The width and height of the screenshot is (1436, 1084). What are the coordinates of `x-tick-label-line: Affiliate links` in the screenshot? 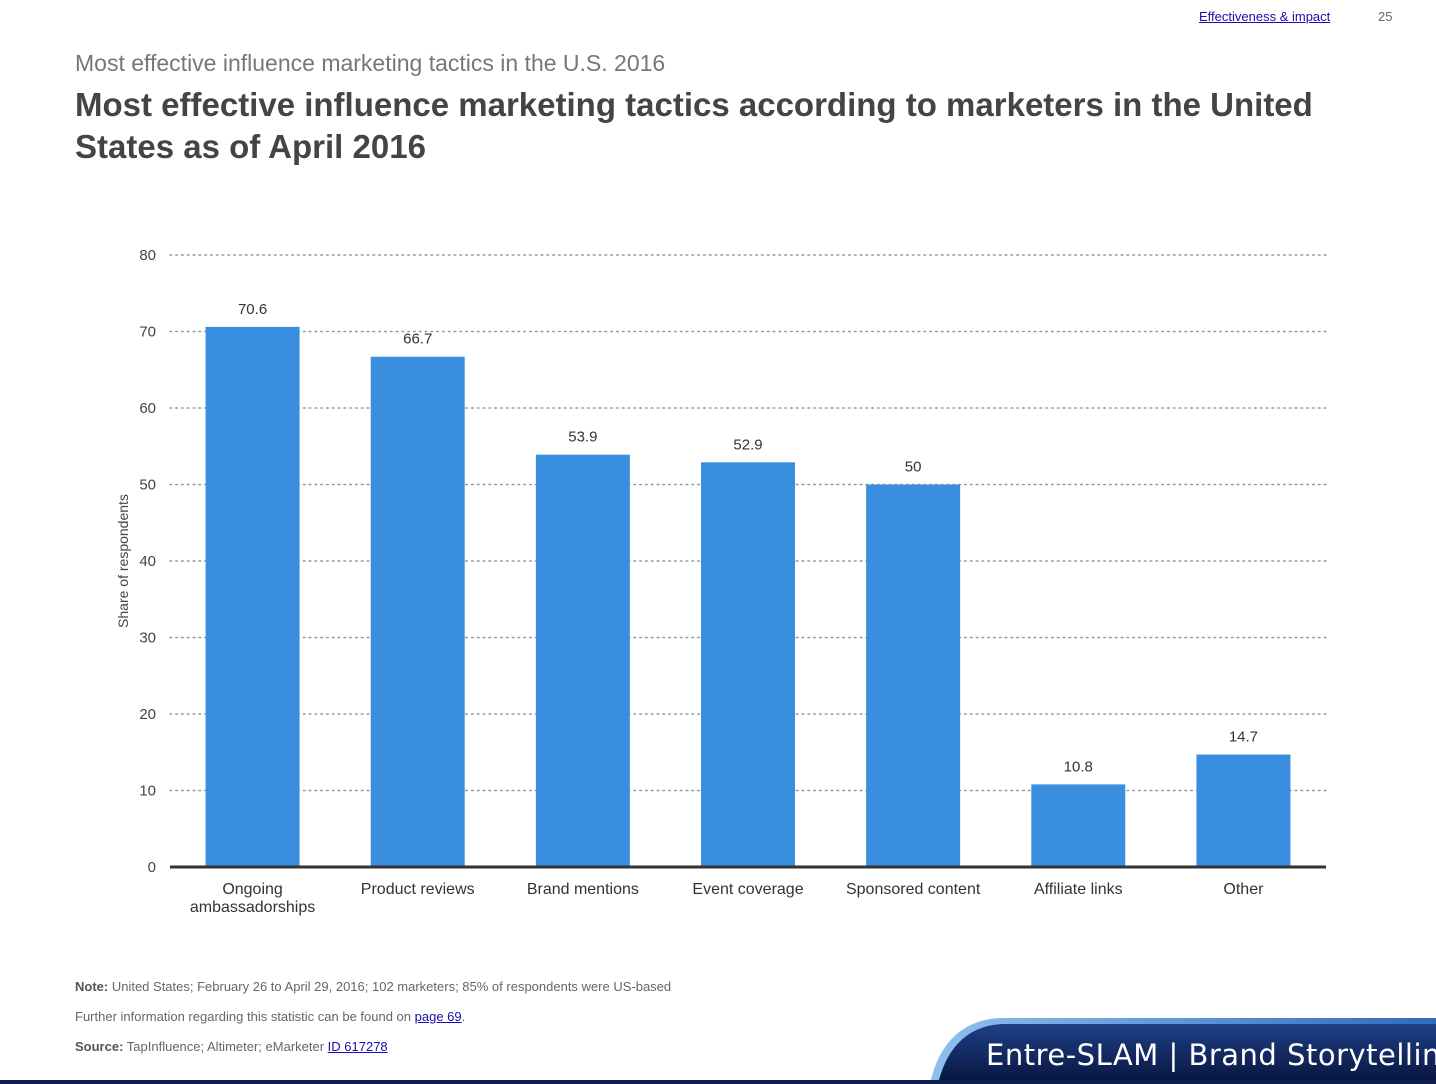 It's located at (1078, 889).